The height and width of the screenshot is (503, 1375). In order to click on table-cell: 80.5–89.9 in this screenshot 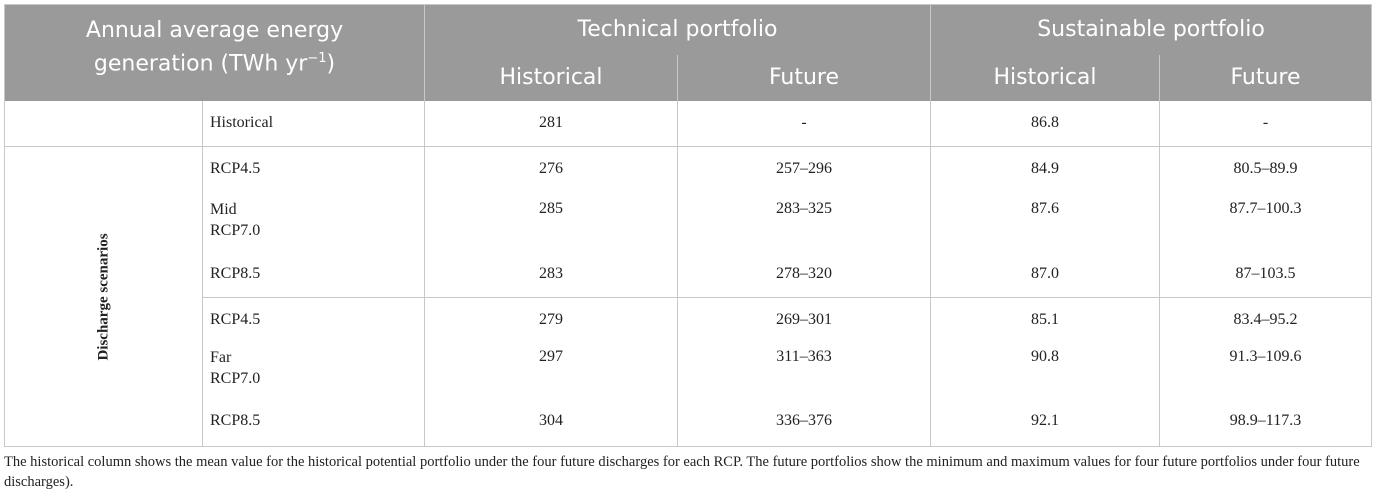, I will do `click(1265, 170)`.